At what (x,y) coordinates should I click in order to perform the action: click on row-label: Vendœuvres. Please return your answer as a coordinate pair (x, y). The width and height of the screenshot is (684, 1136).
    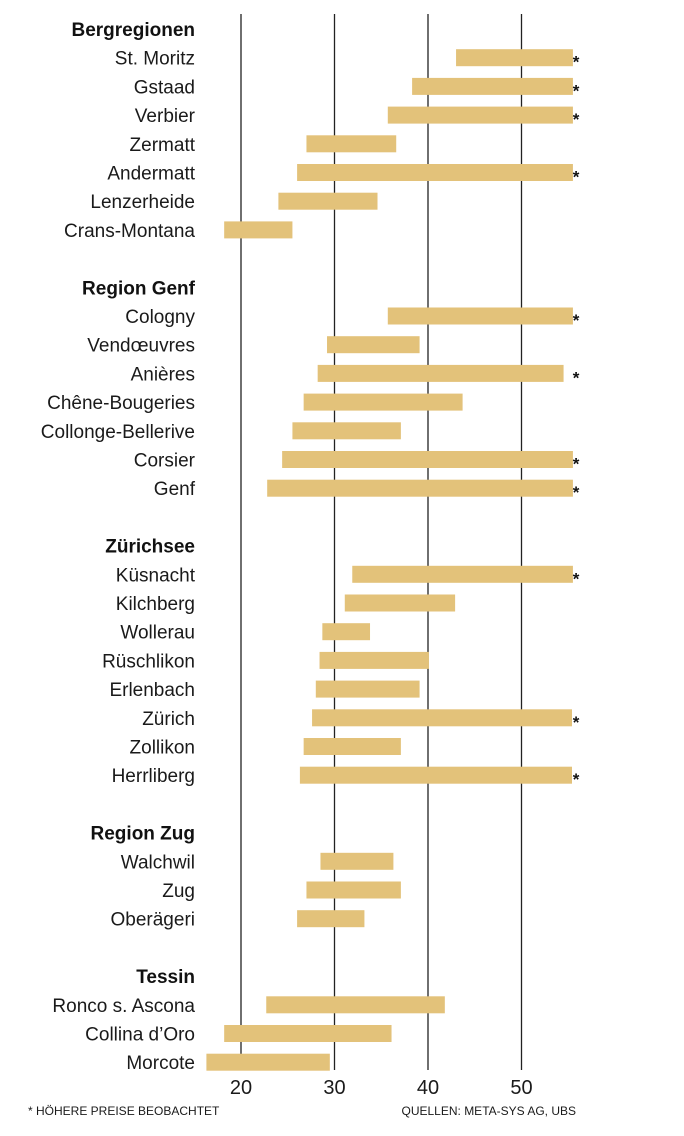
    Looking at the image, I should click on (141, 346).